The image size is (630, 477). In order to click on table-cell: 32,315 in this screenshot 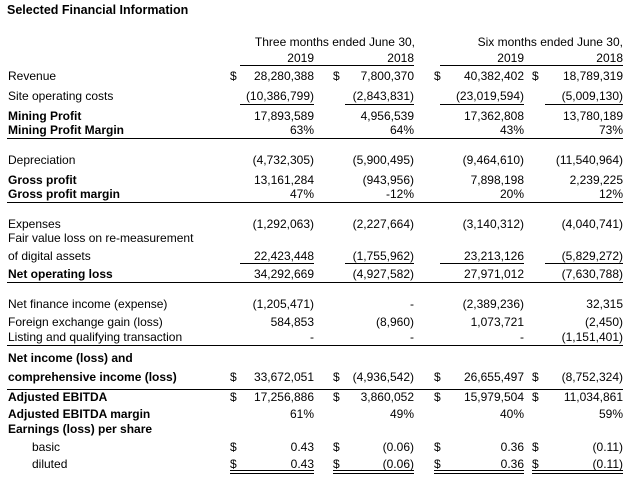, I will do `click(604, 304)`.